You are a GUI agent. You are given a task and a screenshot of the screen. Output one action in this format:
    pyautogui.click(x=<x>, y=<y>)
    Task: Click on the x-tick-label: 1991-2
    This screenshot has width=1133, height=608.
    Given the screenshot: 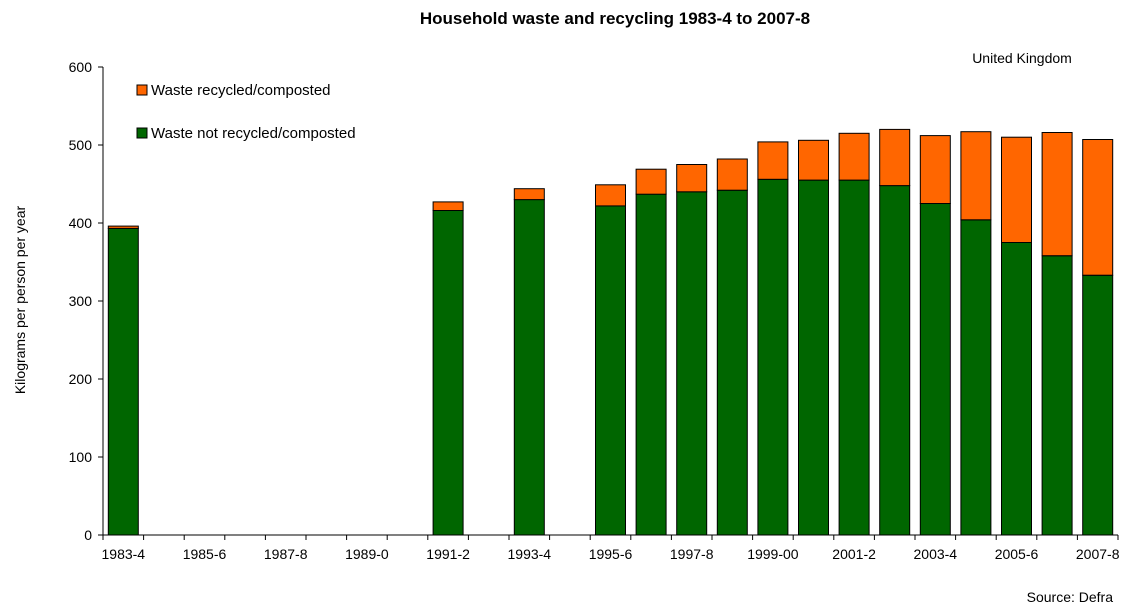 What is the action you would take?
    pyautogui.click(x=448, y=554)
    